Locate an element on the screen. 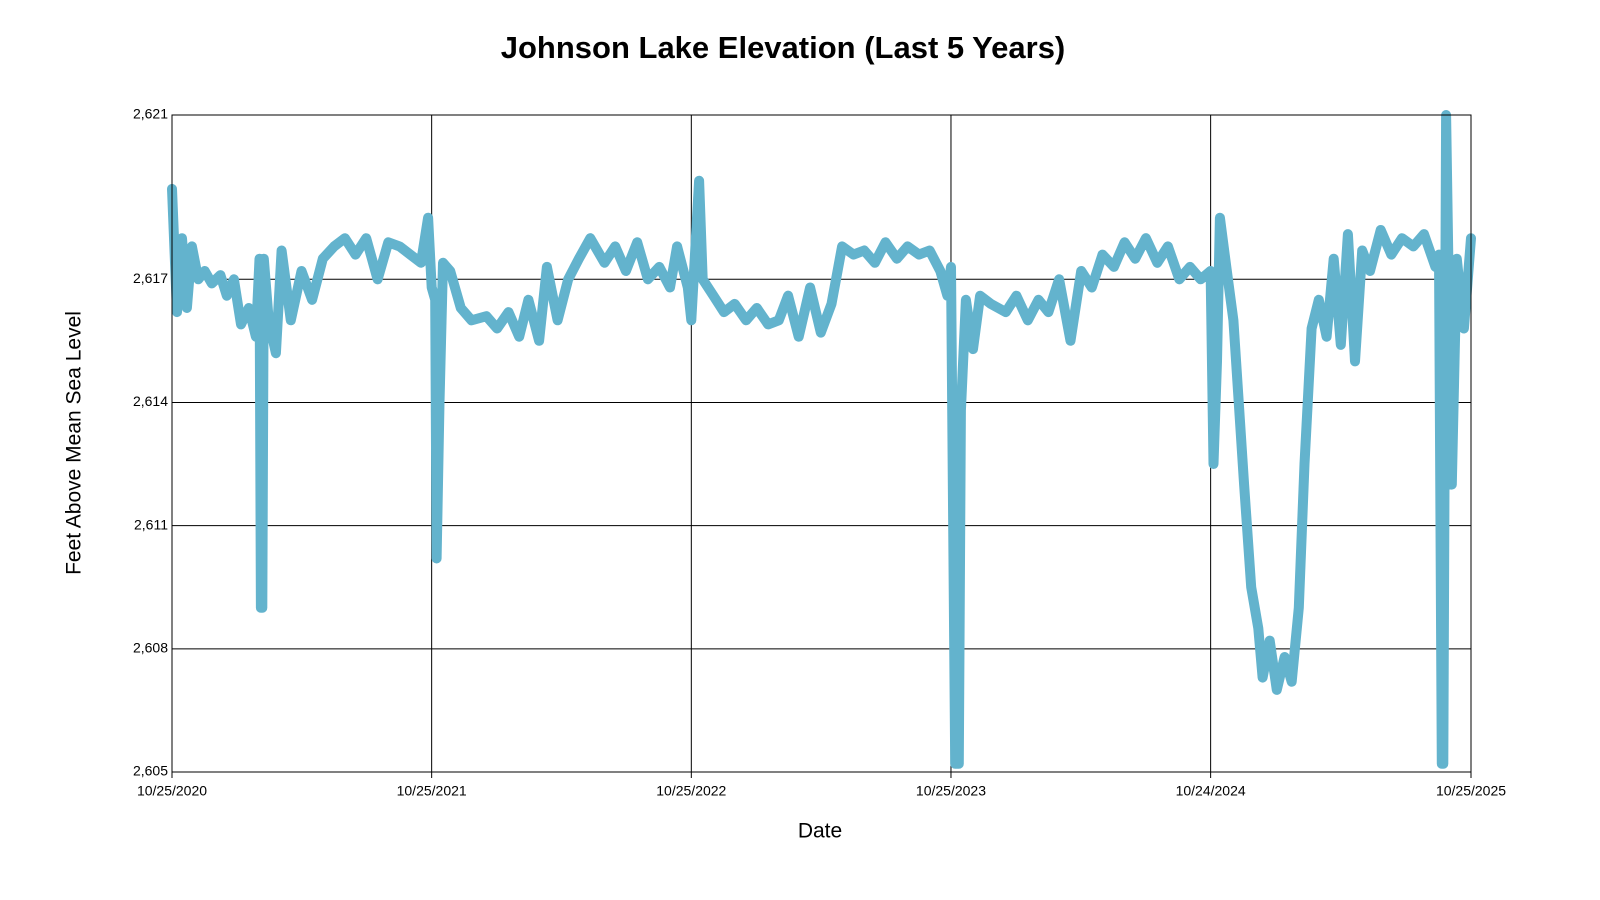  x-tick-label: 10/24/2024 is located at coordinates (1211, 791).